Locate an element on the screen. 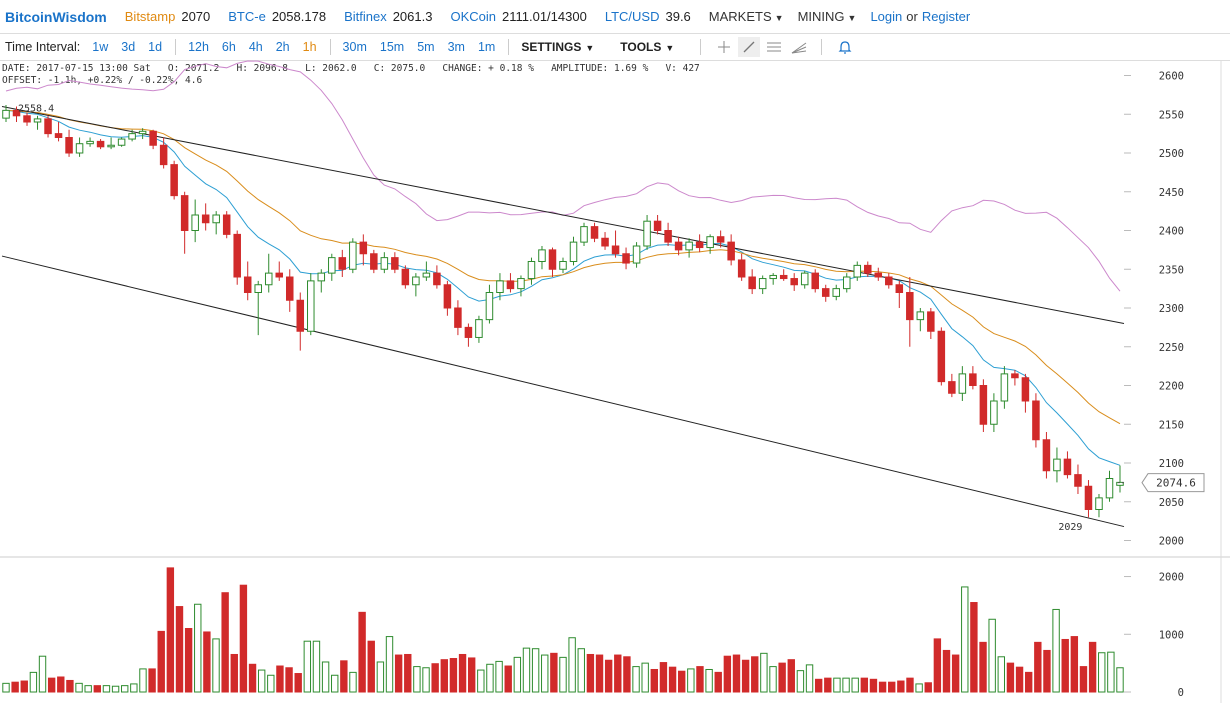  fan-icon is located at coordinates (799, 47).